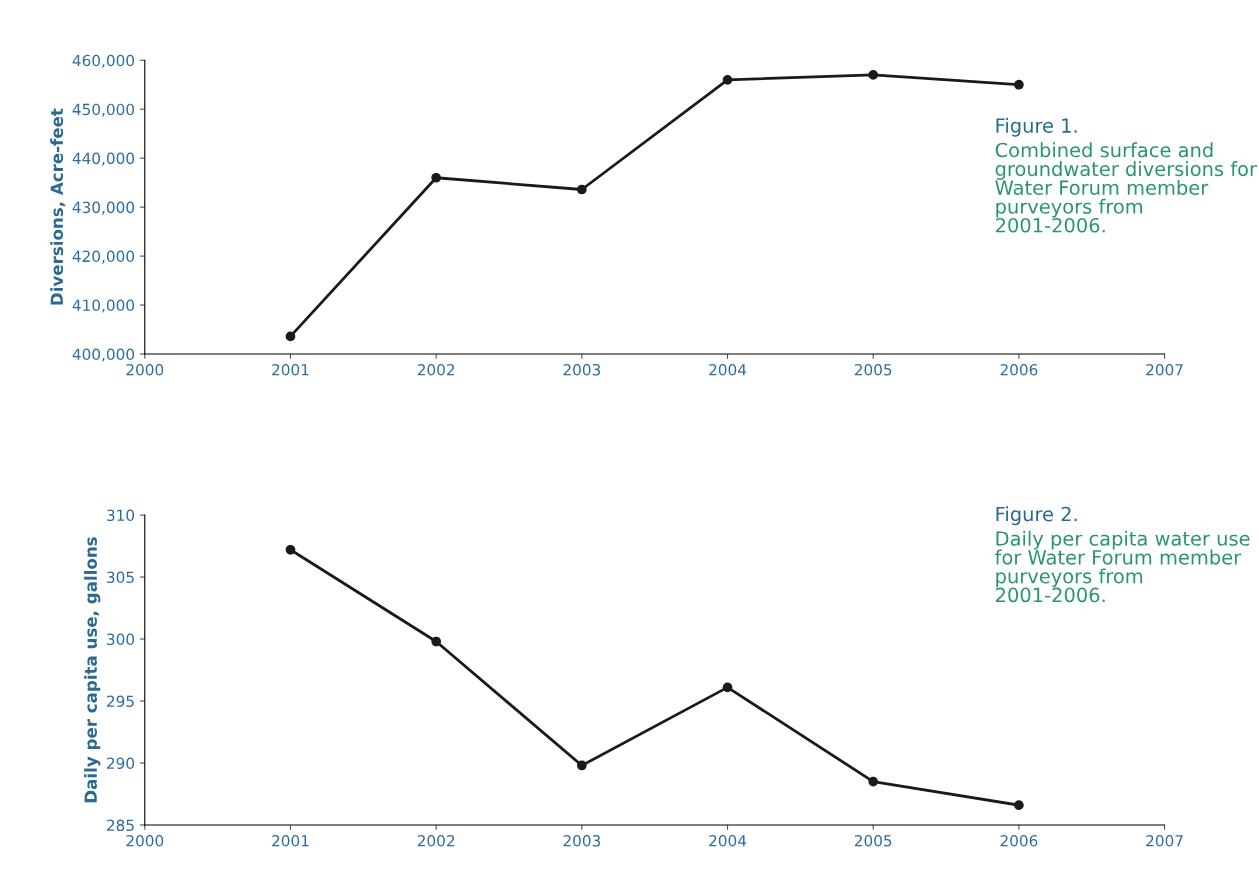 The width and height of the screenshot is (1259, 873). What do you see at coordinates (1036, 516) in the screenshot?
I see `annotation: Figure 2.` at bounding box center [1036, 516].